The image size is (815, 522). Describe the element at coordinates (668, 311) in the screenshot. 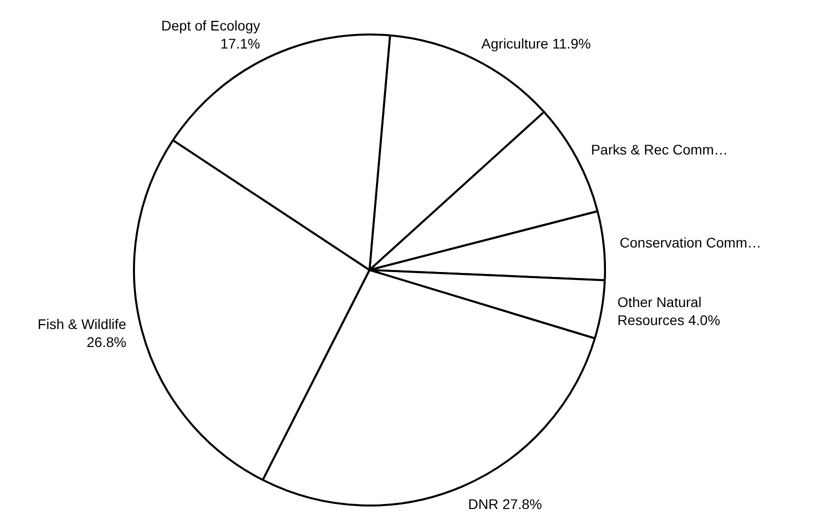

I see `slice-label: Other Natural Resources 4.0%` at that location.